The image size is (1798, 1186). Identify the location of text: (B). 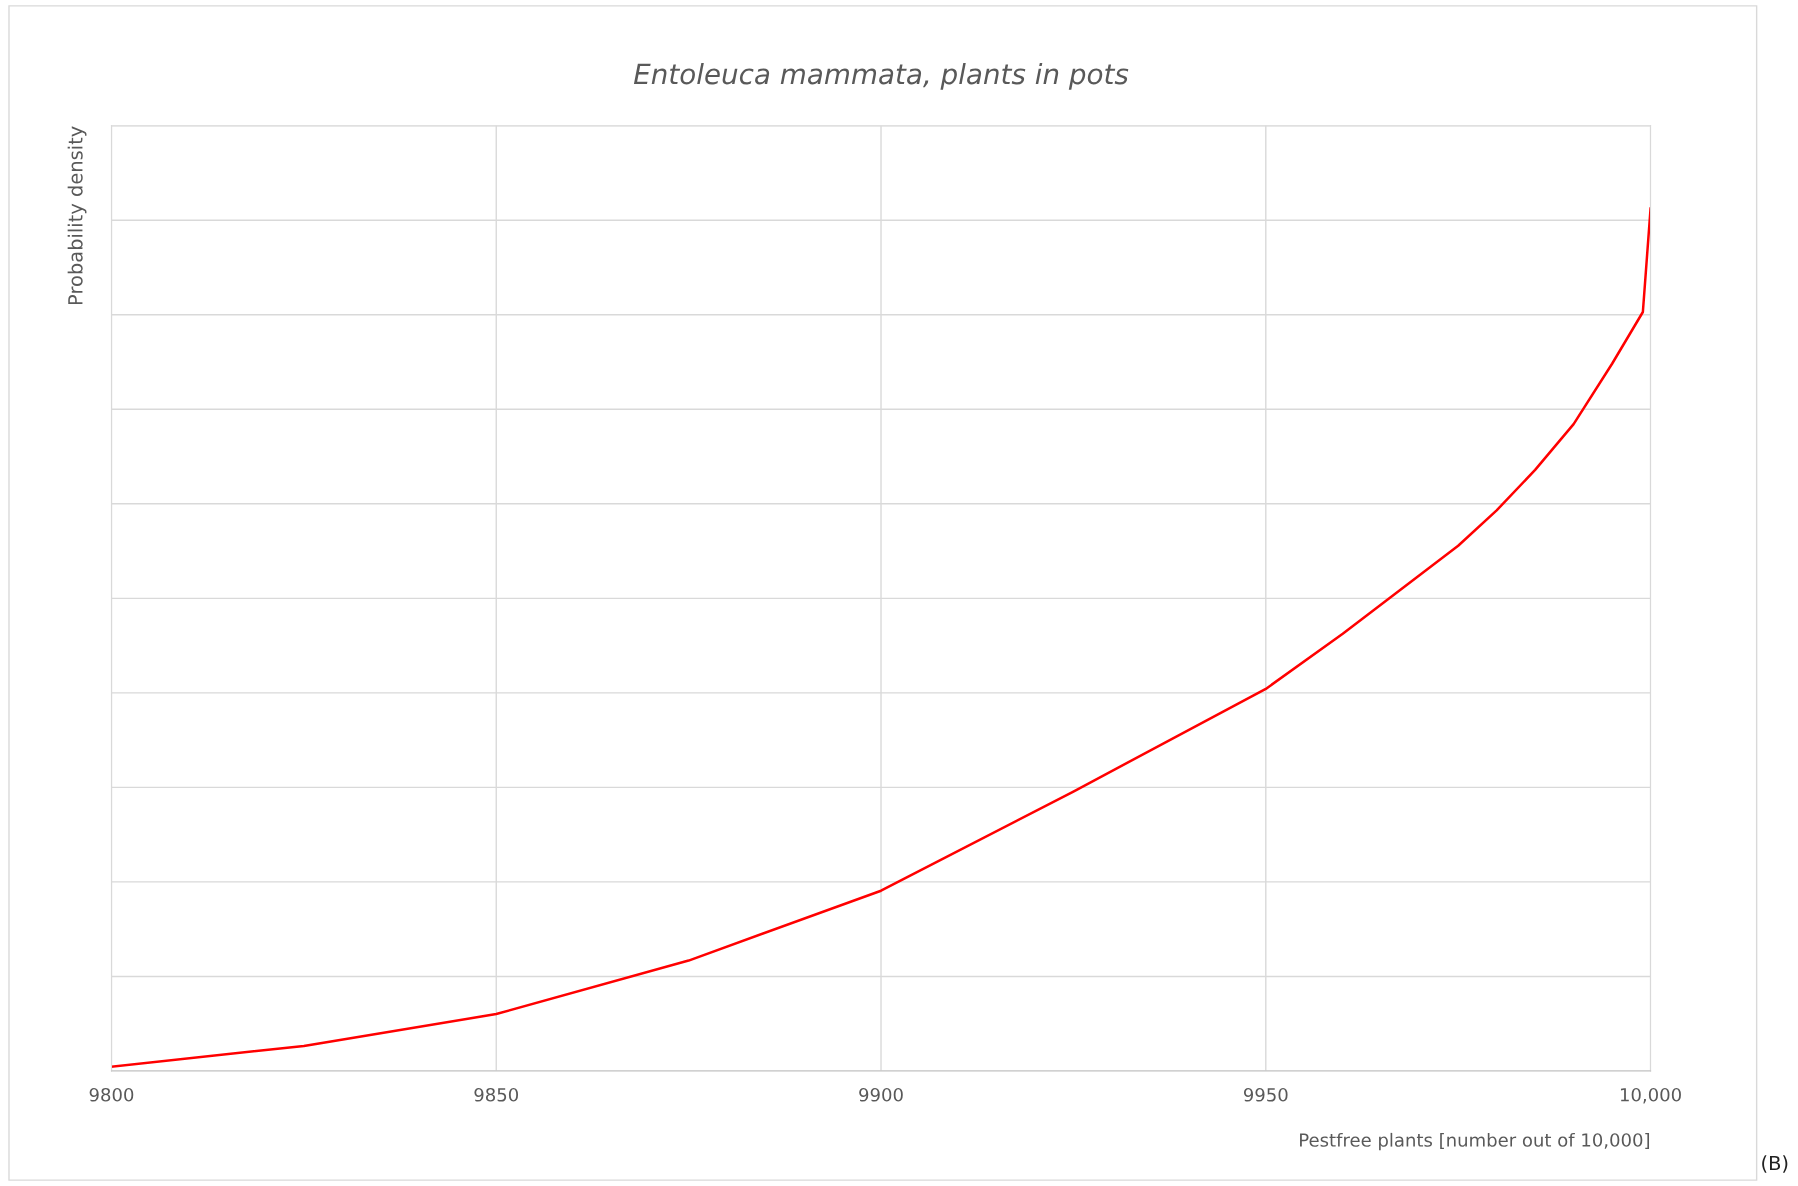
(1775, 1164).